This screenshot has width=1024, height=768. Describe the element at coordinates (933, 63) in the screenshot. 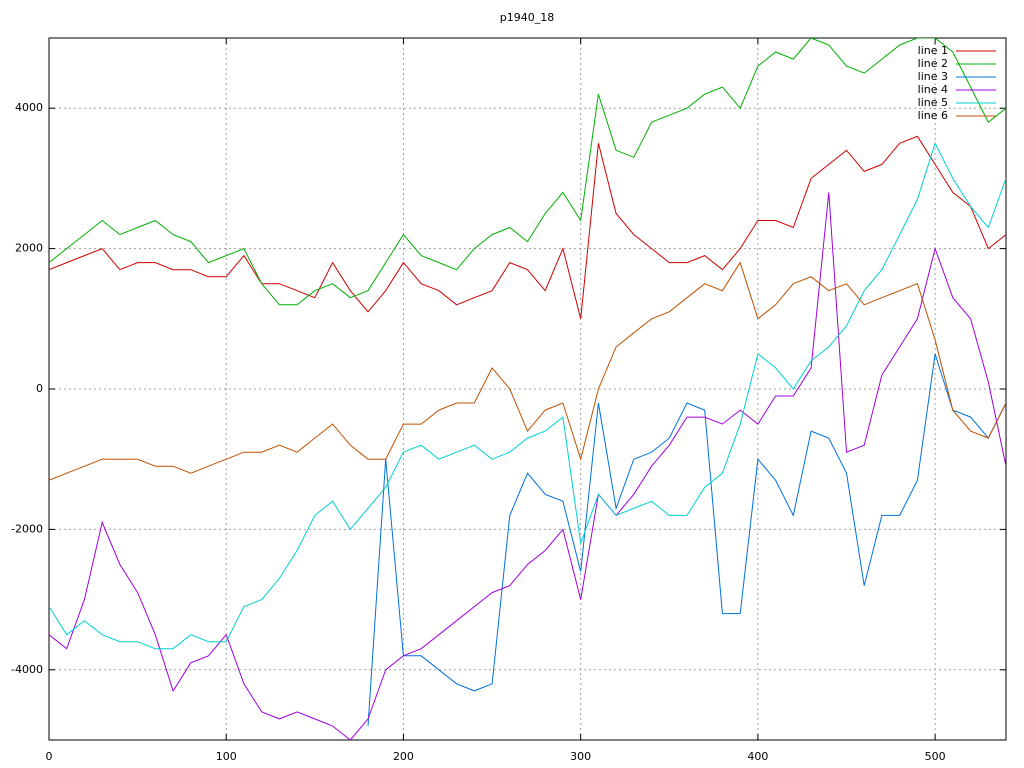

I see `legend-label: line 2` at that location.